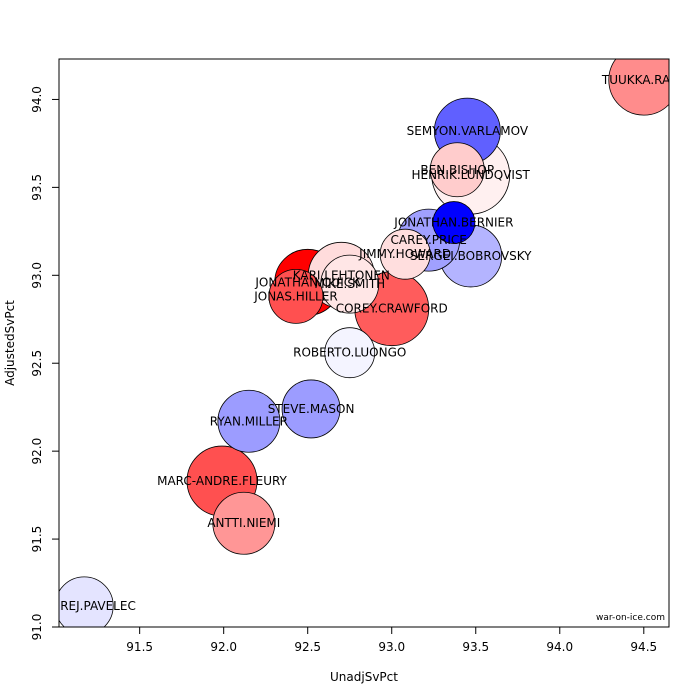 Image resolution: width=700 pixels, height=700 pixels. I want to click on bubble-label: JIMMY.HOWARD, so click(404, 254).